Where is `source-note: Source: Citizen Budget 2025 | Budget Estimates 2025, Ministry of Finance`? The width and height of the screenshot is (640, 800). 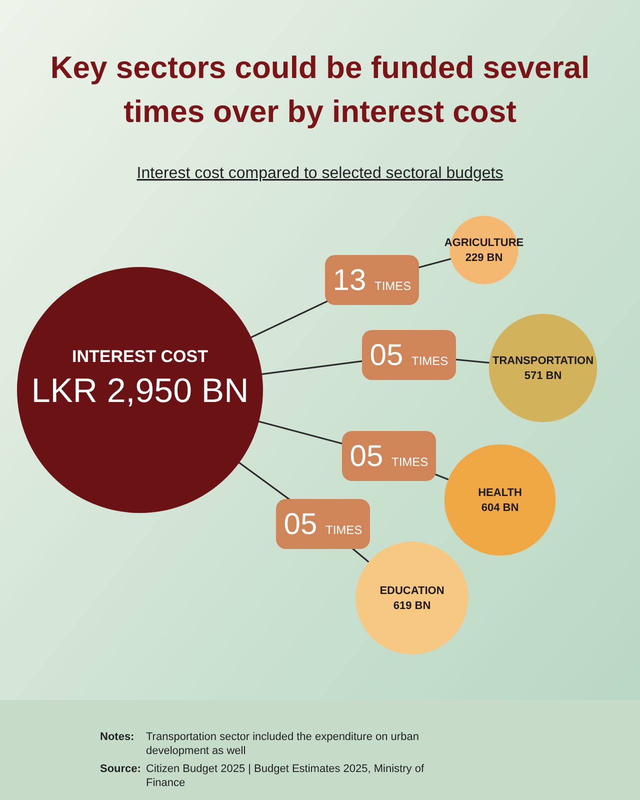
source-note: Source: Citizen Budget 2025 | Budget Estimates 2025, Ministry of Finance is located at coordinates (262, 776).